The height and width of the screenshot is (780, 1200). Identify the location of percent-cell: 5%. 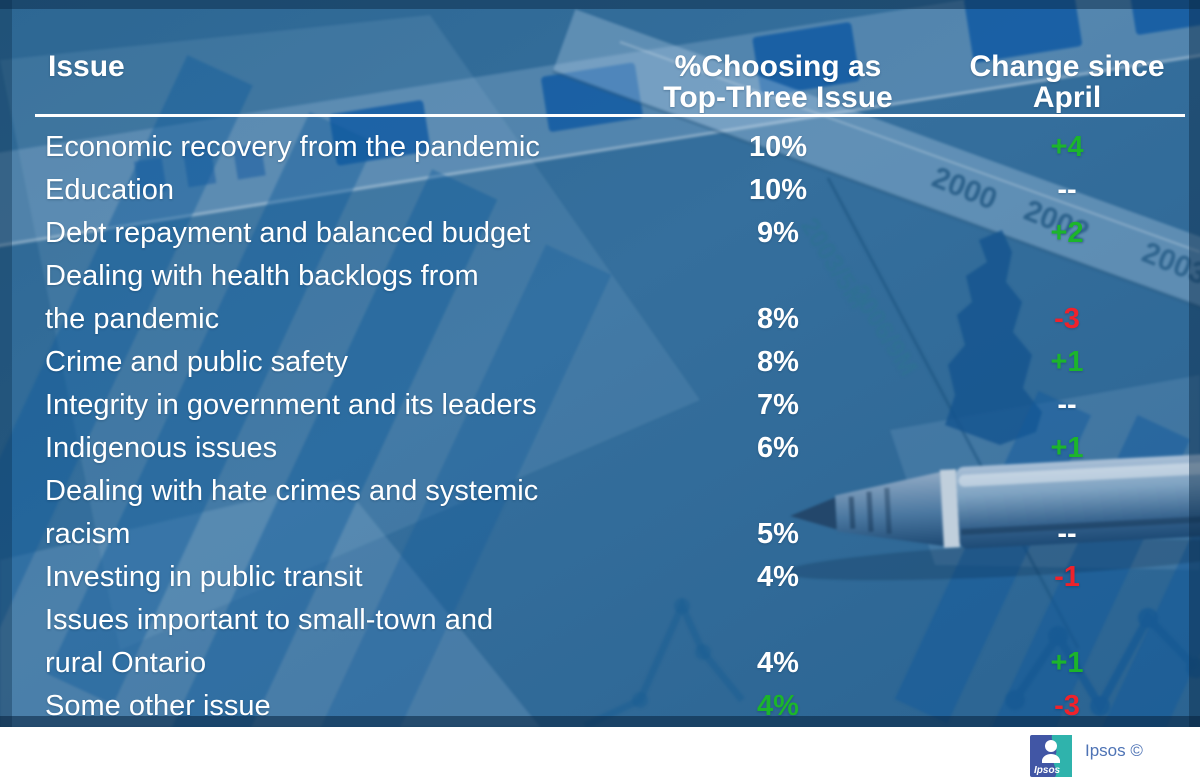
(778, 534).